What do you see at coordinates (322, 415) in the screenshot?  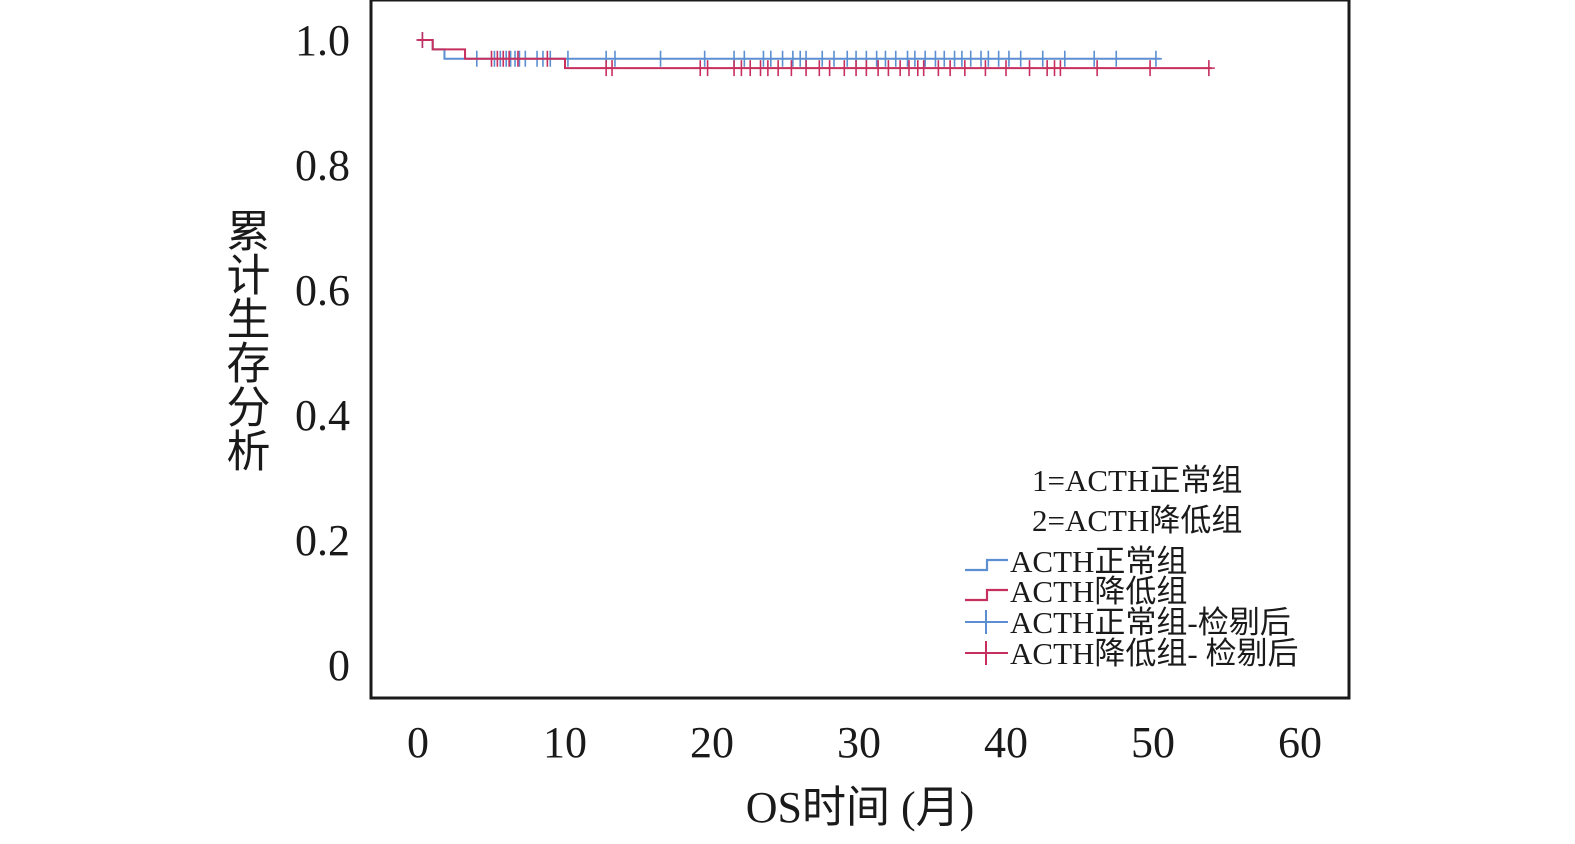 I see `y-tick-label: 0.4` at bounding box center [322, 415].